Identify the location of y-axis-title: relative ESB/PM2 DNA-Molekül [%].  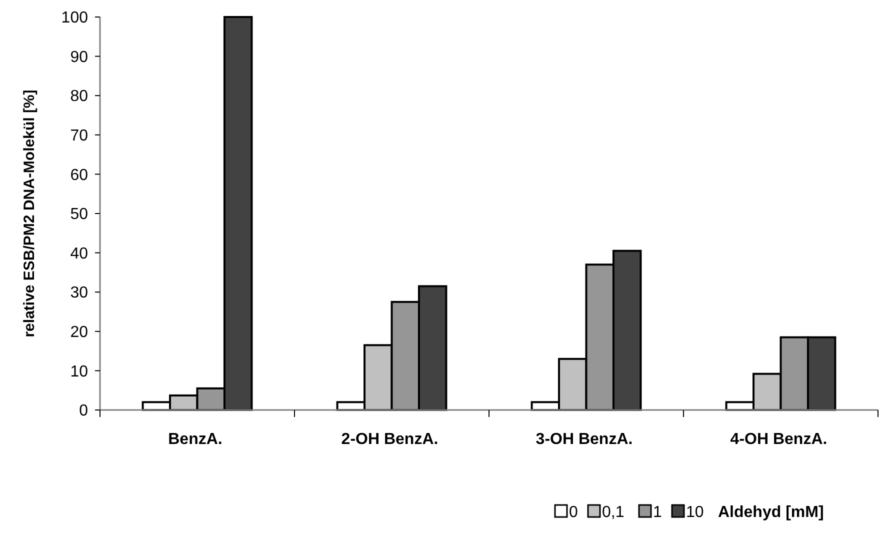
(29, 214).